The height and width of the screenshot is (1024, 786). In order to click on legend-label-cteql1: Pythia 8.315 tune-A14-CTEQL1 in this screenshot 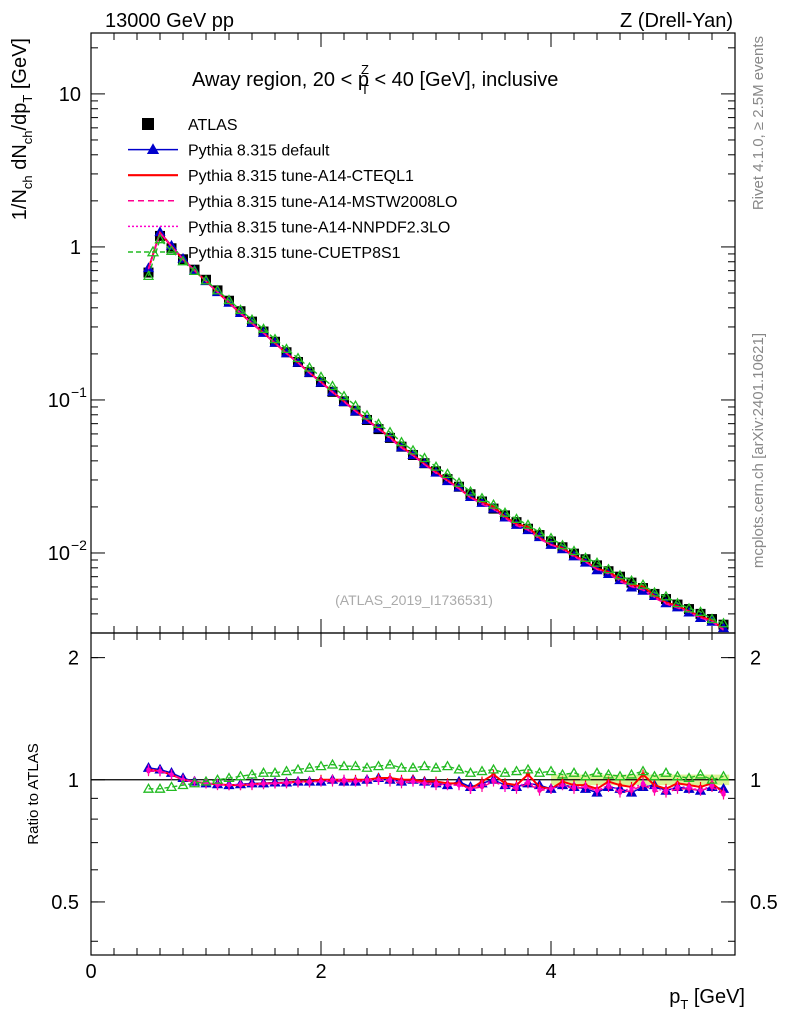, I will do `click(301, 176)`.